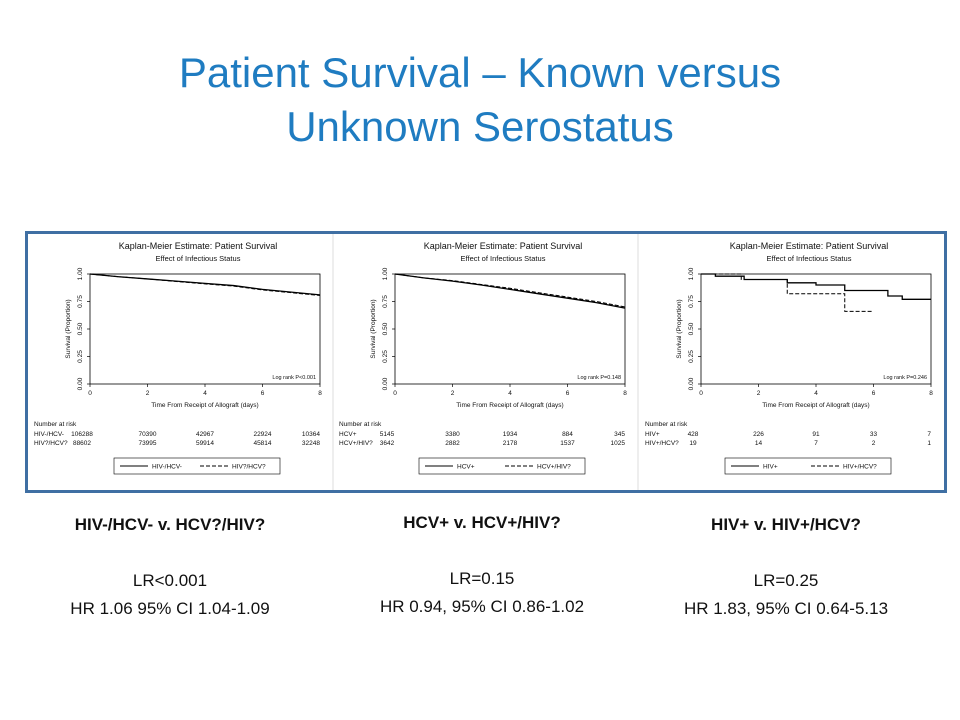  I want to click on panel-2-risk-label-2: HCV+/HIV?, so click(356, 443).